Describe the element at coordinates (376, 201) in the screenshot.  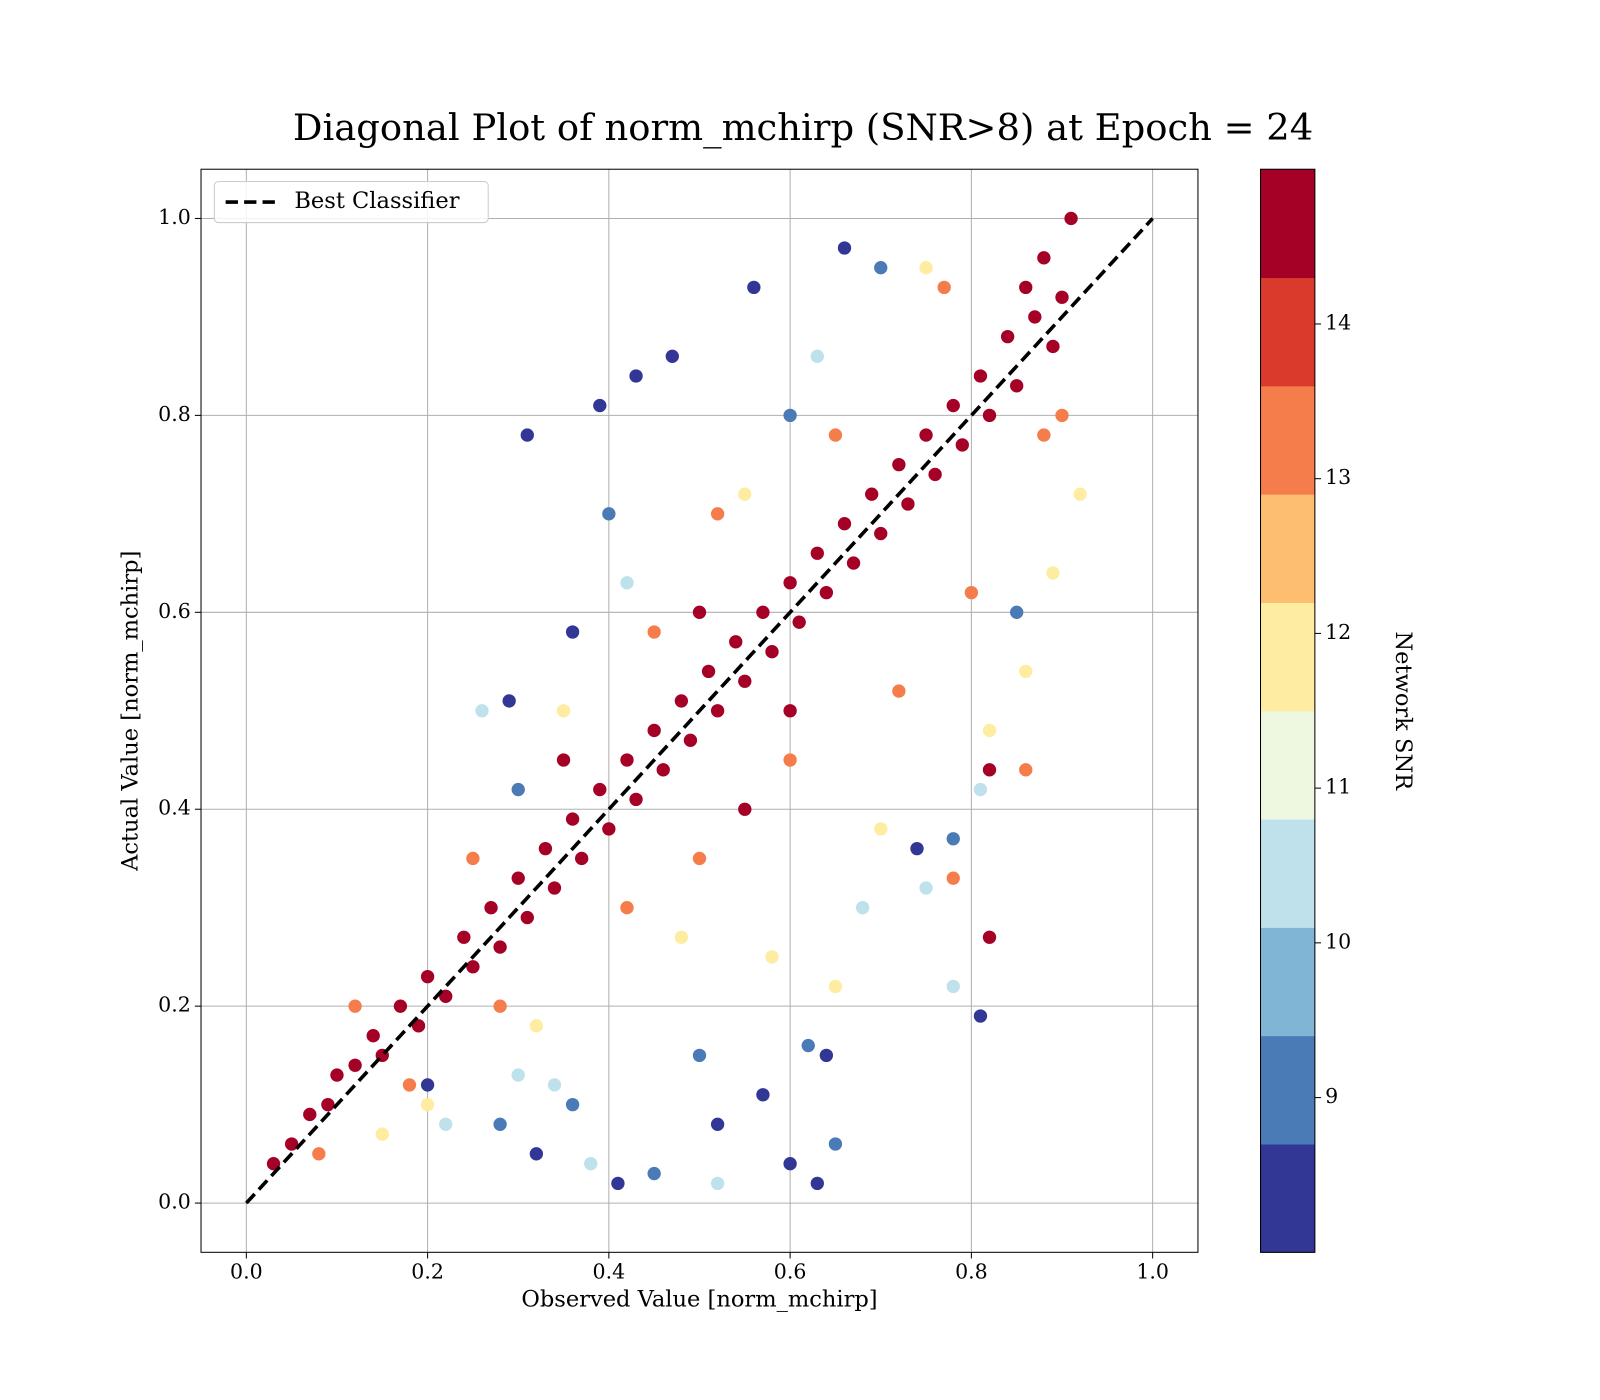
I see `legend-label: Best Classifier` at that location.